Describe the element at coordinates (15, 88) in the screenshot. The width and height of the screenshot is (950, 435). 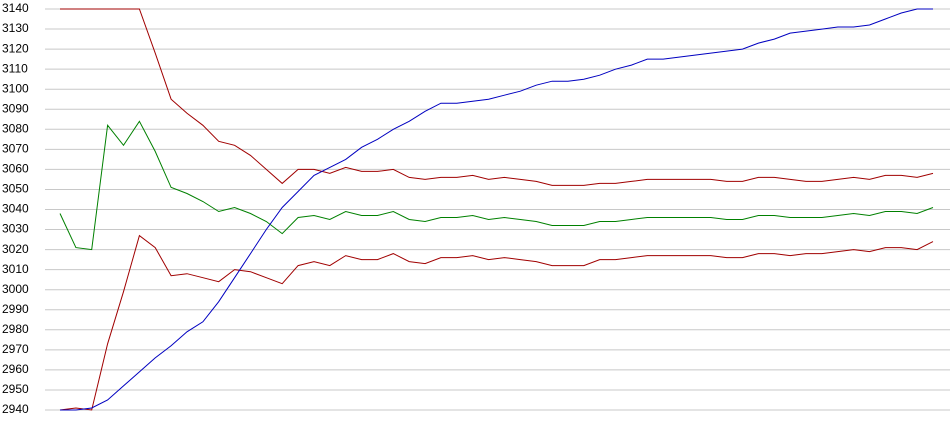
I see `y-tick-label: 3100` at that location.